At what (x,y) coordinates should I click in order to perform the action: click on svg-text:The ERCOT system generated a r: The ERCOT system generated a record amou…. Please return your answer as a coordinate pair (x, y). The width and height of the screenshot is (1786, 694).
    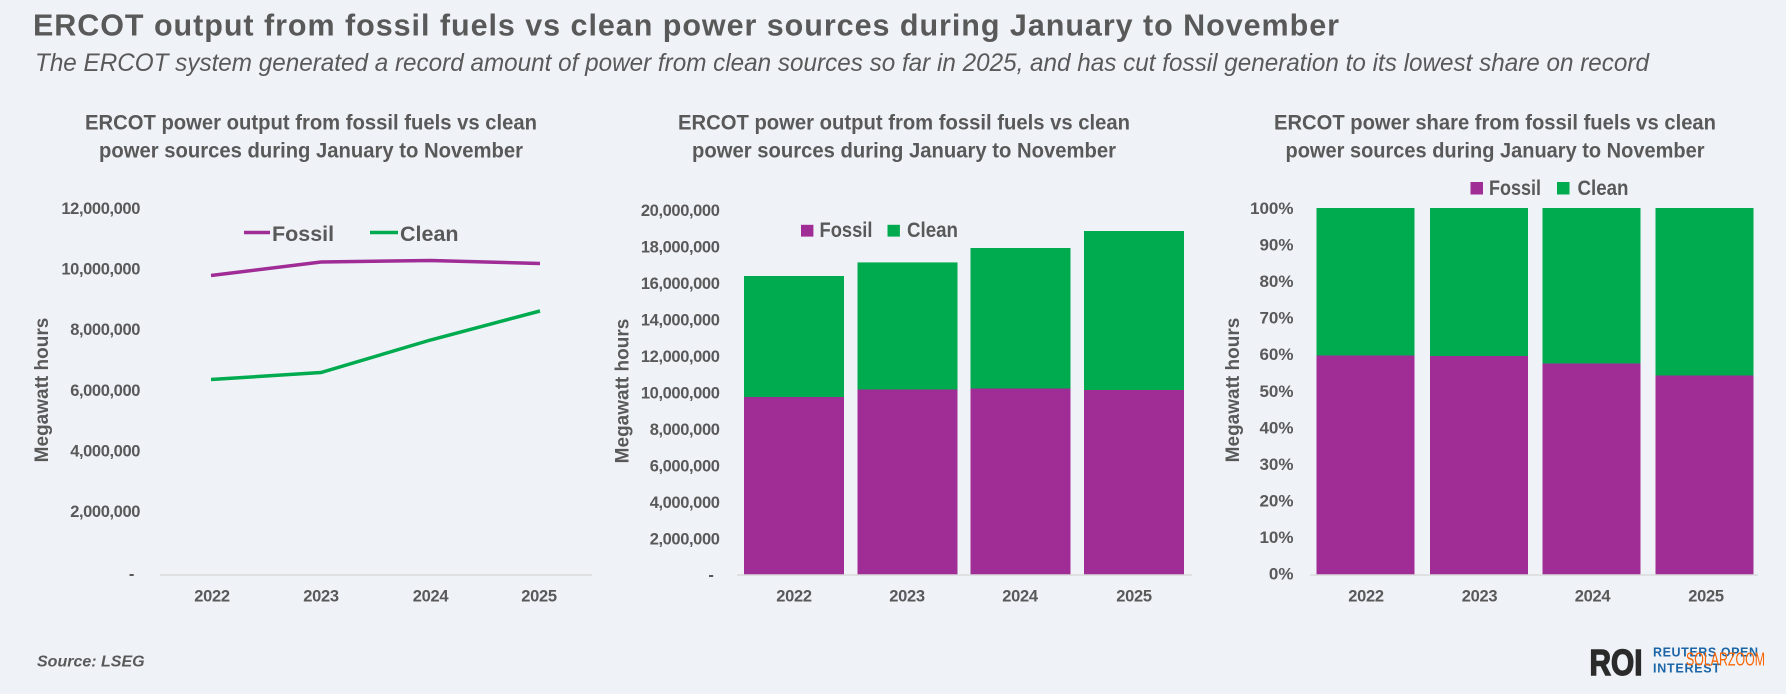
    Looking at the image, I should click on (842, 63).